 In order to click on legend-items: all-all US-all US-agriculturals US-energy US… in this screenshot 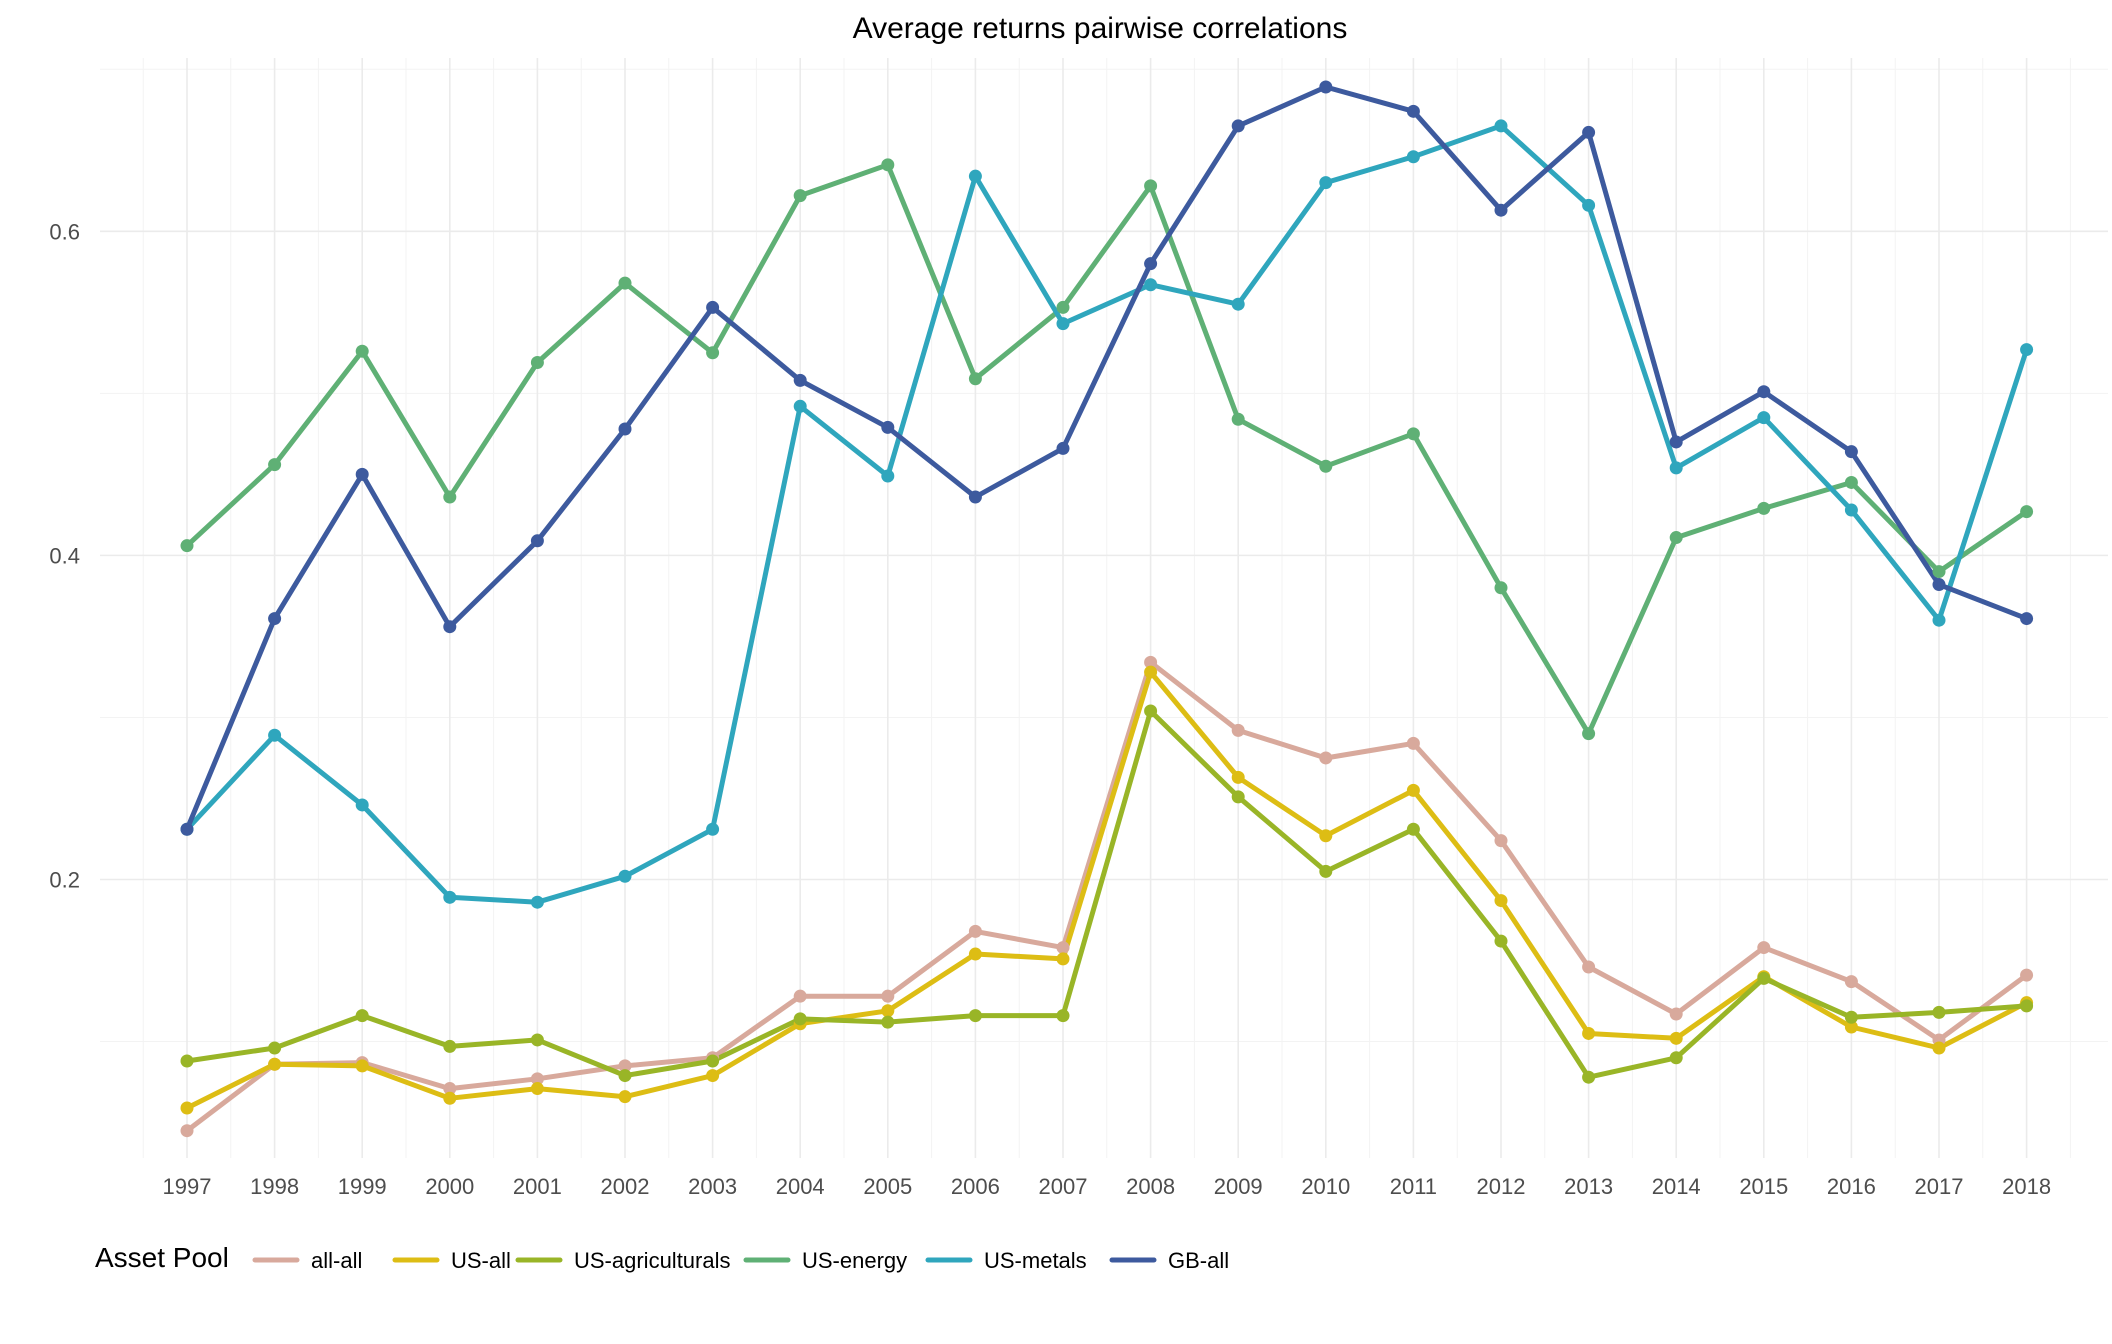, I will do `click(740, 1260)`.